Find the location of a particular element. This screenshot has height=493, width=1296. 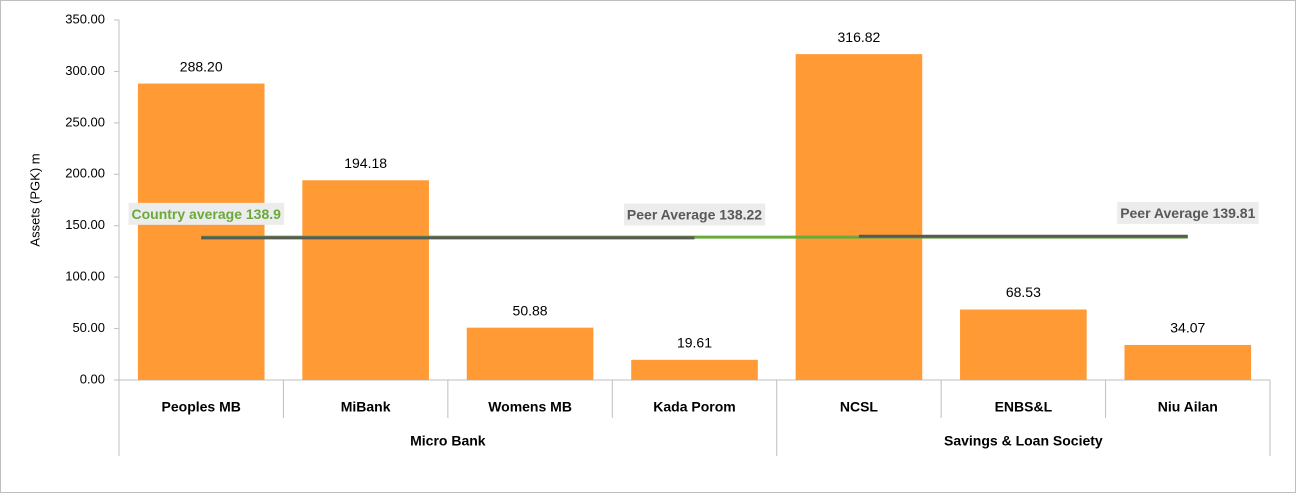

data-label: 50.88 is located at coordinates (530, 310).